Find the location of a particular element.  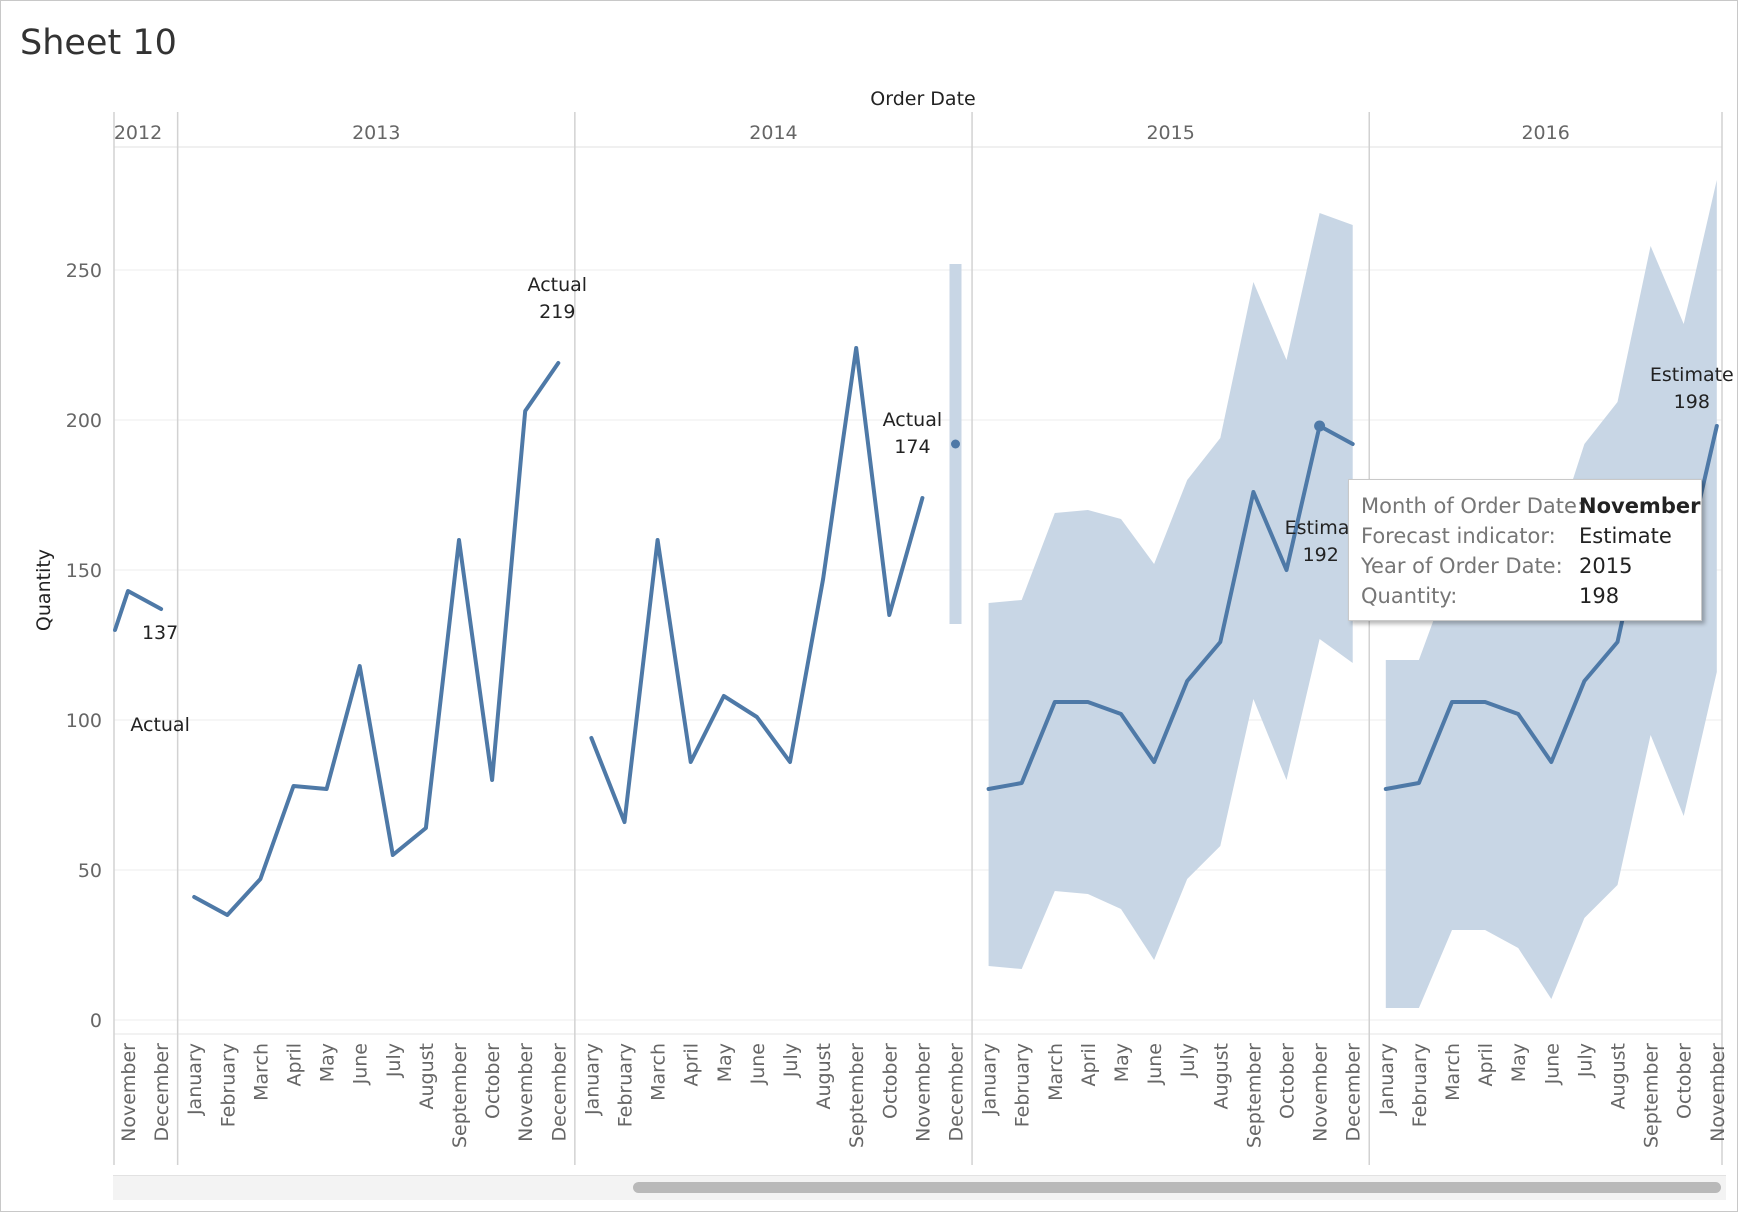

forecast-band is located at coordinates (1170, 591).